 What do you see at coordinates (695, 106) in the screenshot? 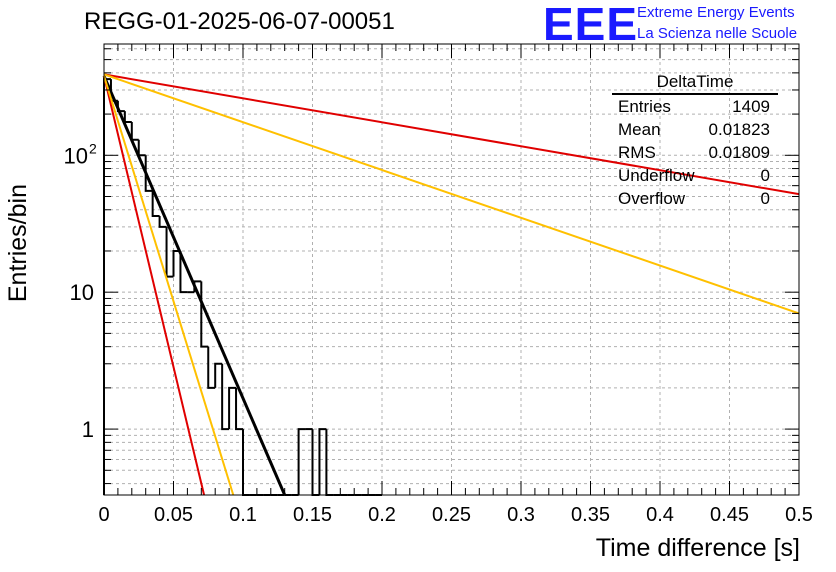
I see `stats-row: Entries 1409` at bounding box center [695, 106].